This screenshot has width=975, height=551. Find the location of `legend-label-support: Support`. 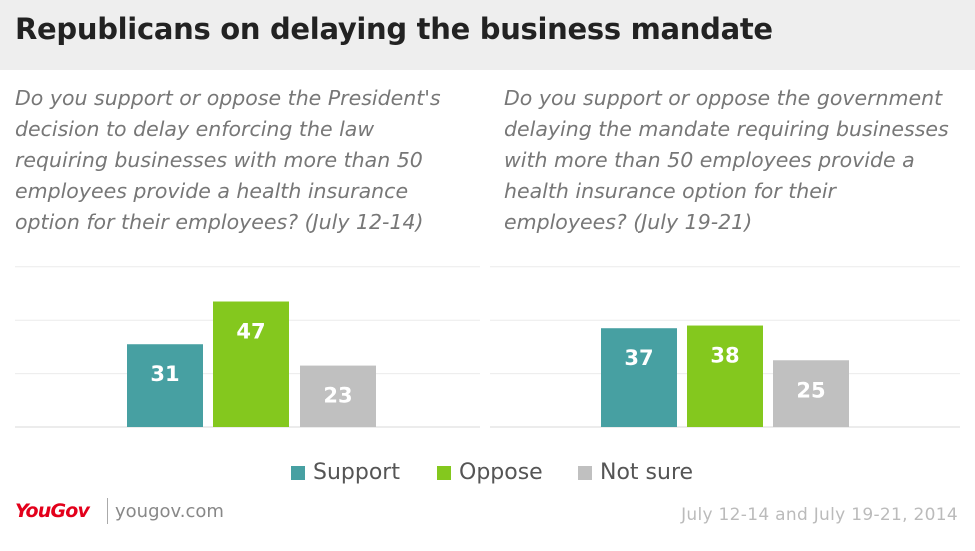

legend-label-support: Support is located at coordinates (356, 472).